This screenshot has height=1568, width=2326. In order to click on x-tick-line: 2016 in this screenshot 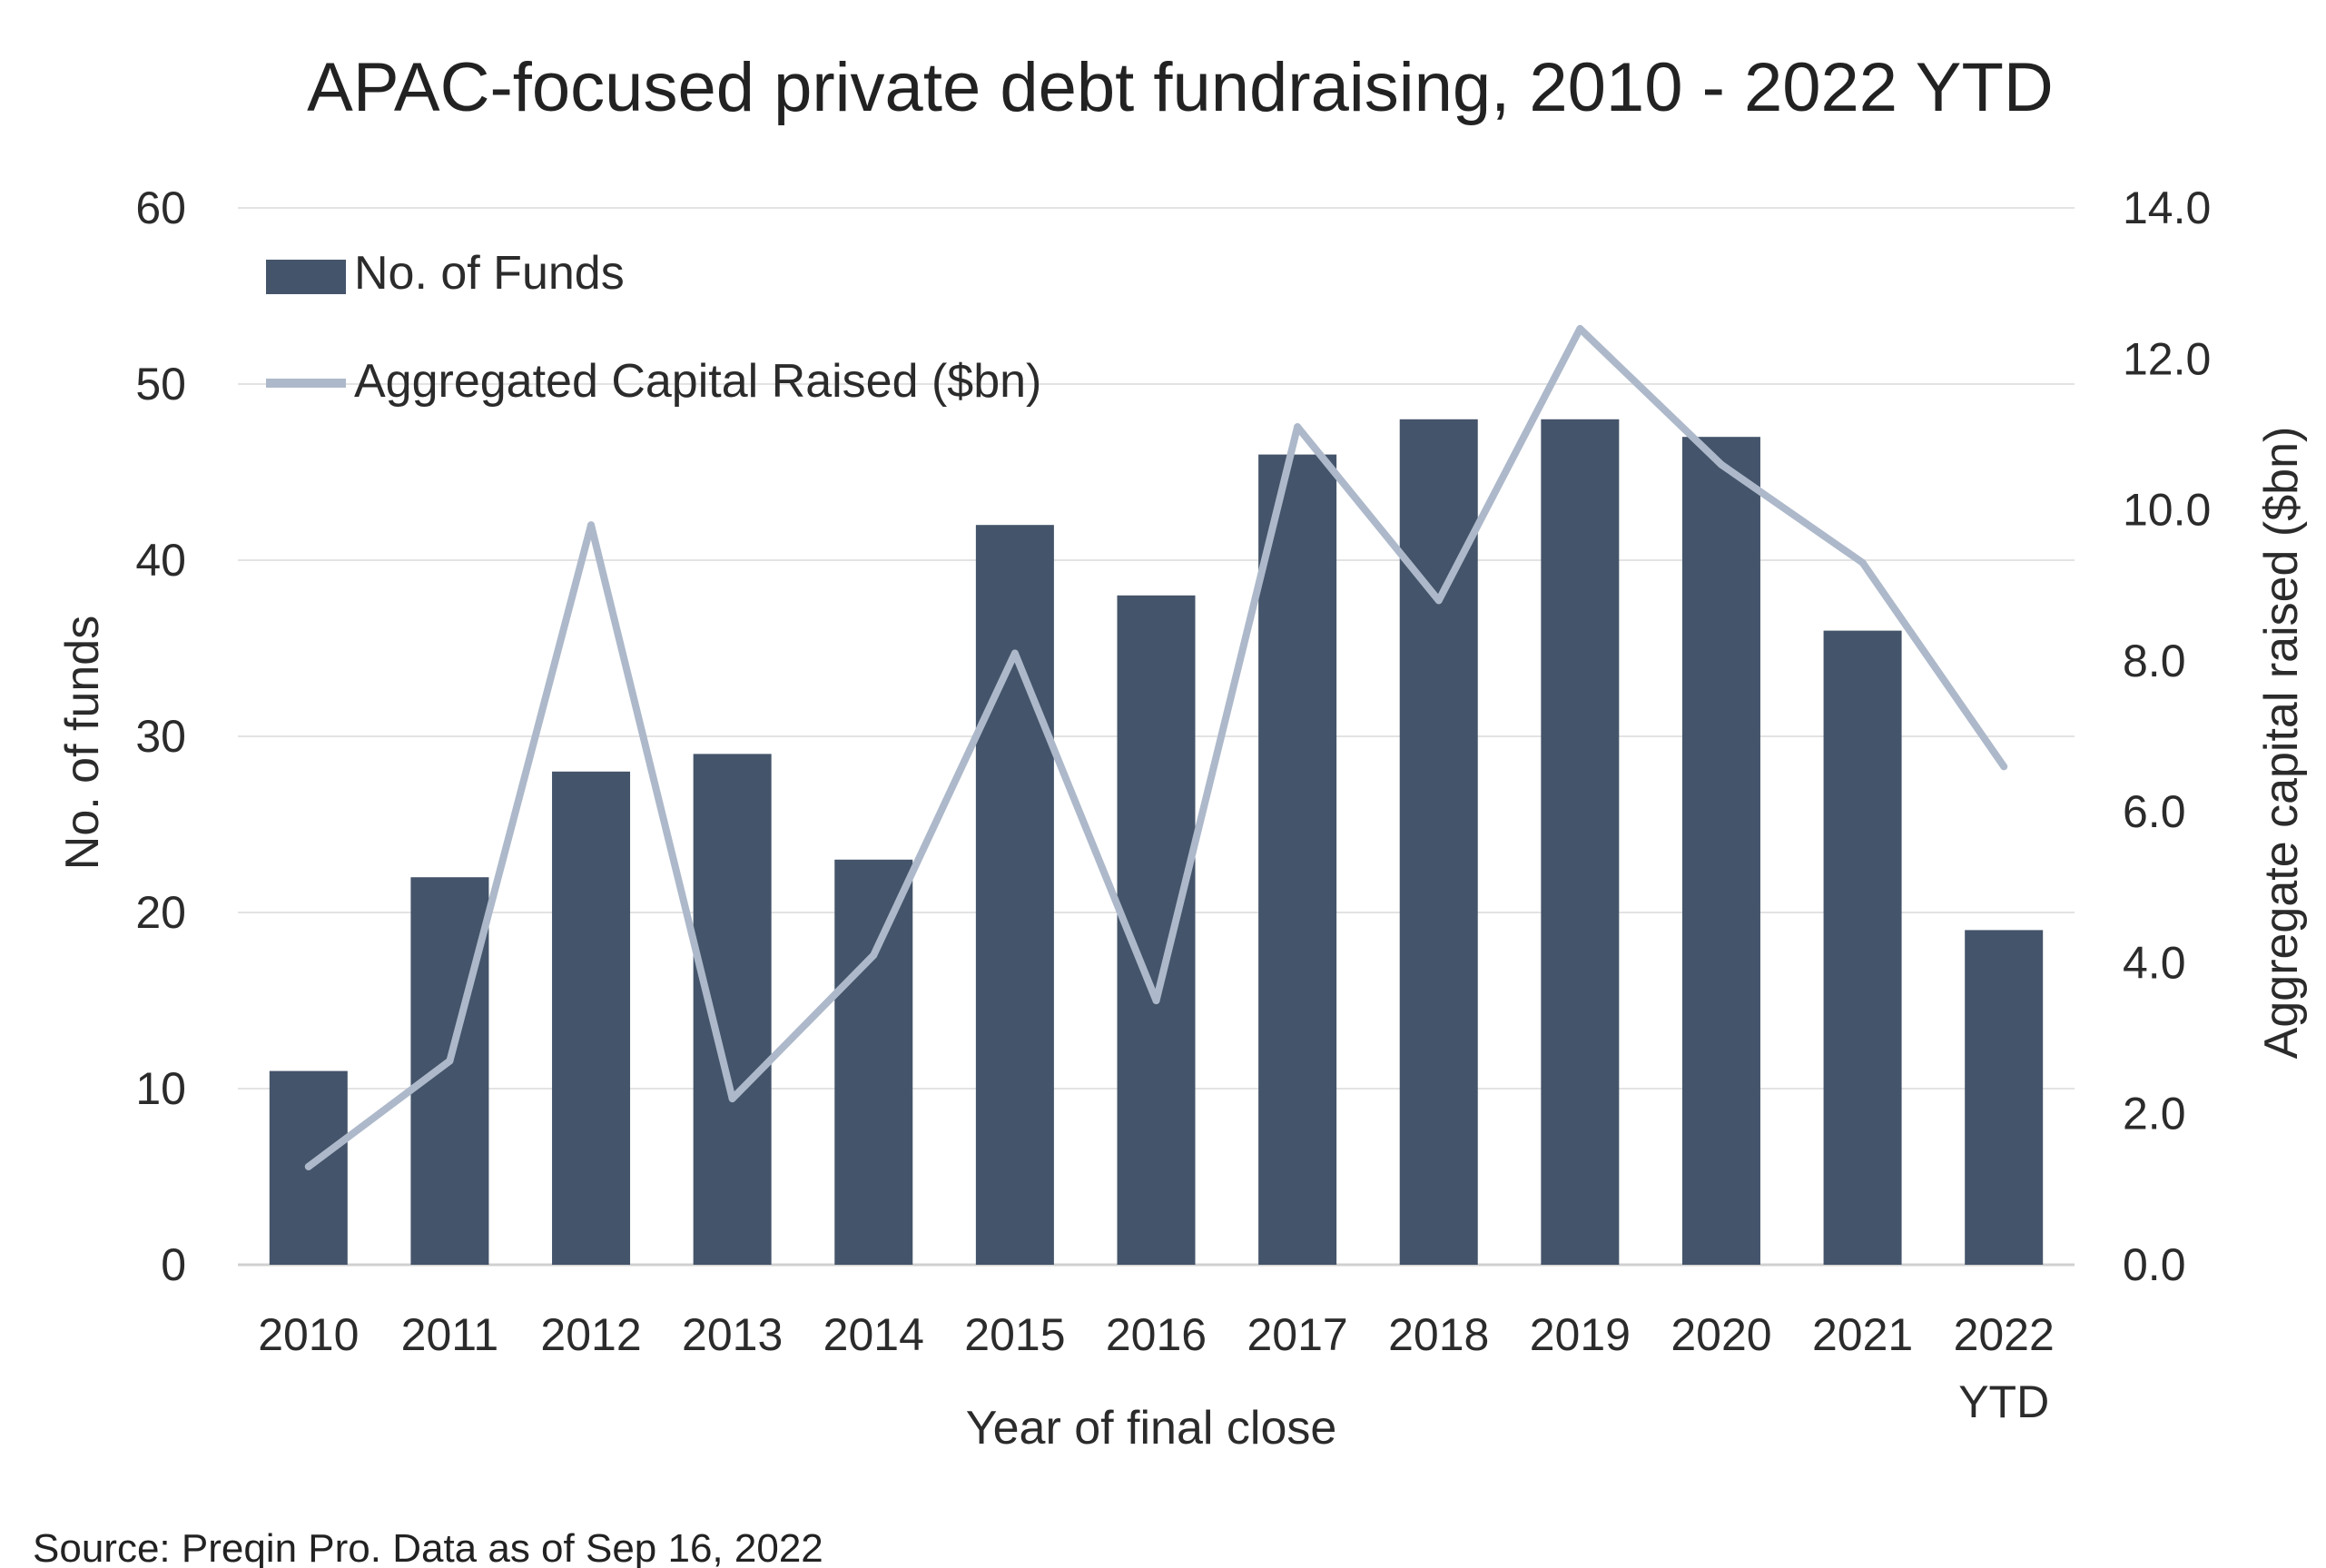, I will do `click(1156, 1334)`.